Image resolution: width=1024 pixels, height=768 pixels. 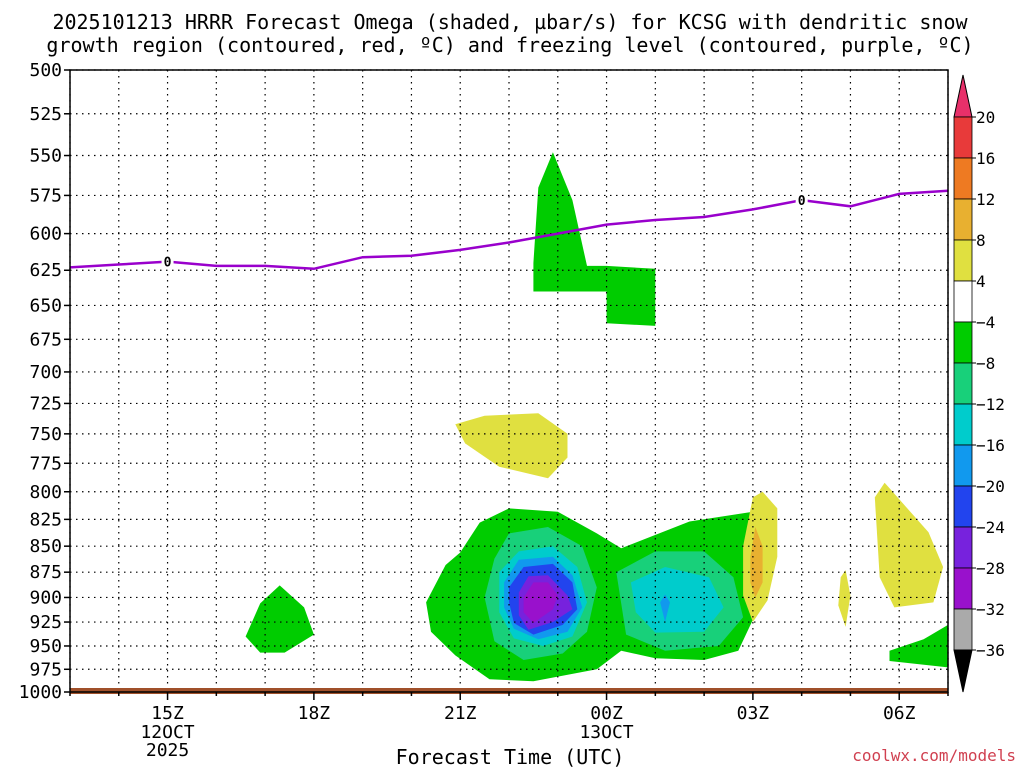 I want to click on colorbar-tick-label-4: 4, so click(x=981, y=281).